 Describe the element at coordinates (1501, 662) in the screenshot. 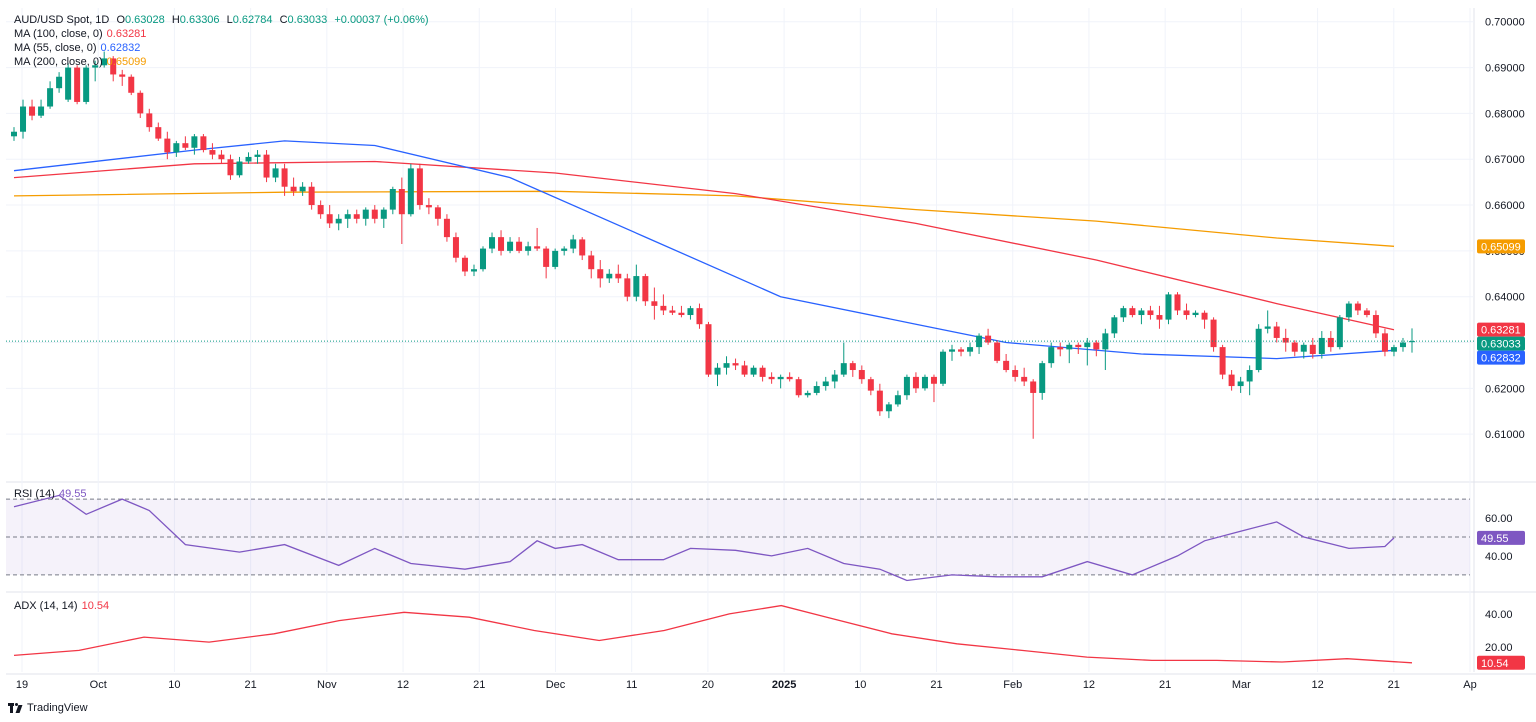

I see `adx-value-tag` at that location.